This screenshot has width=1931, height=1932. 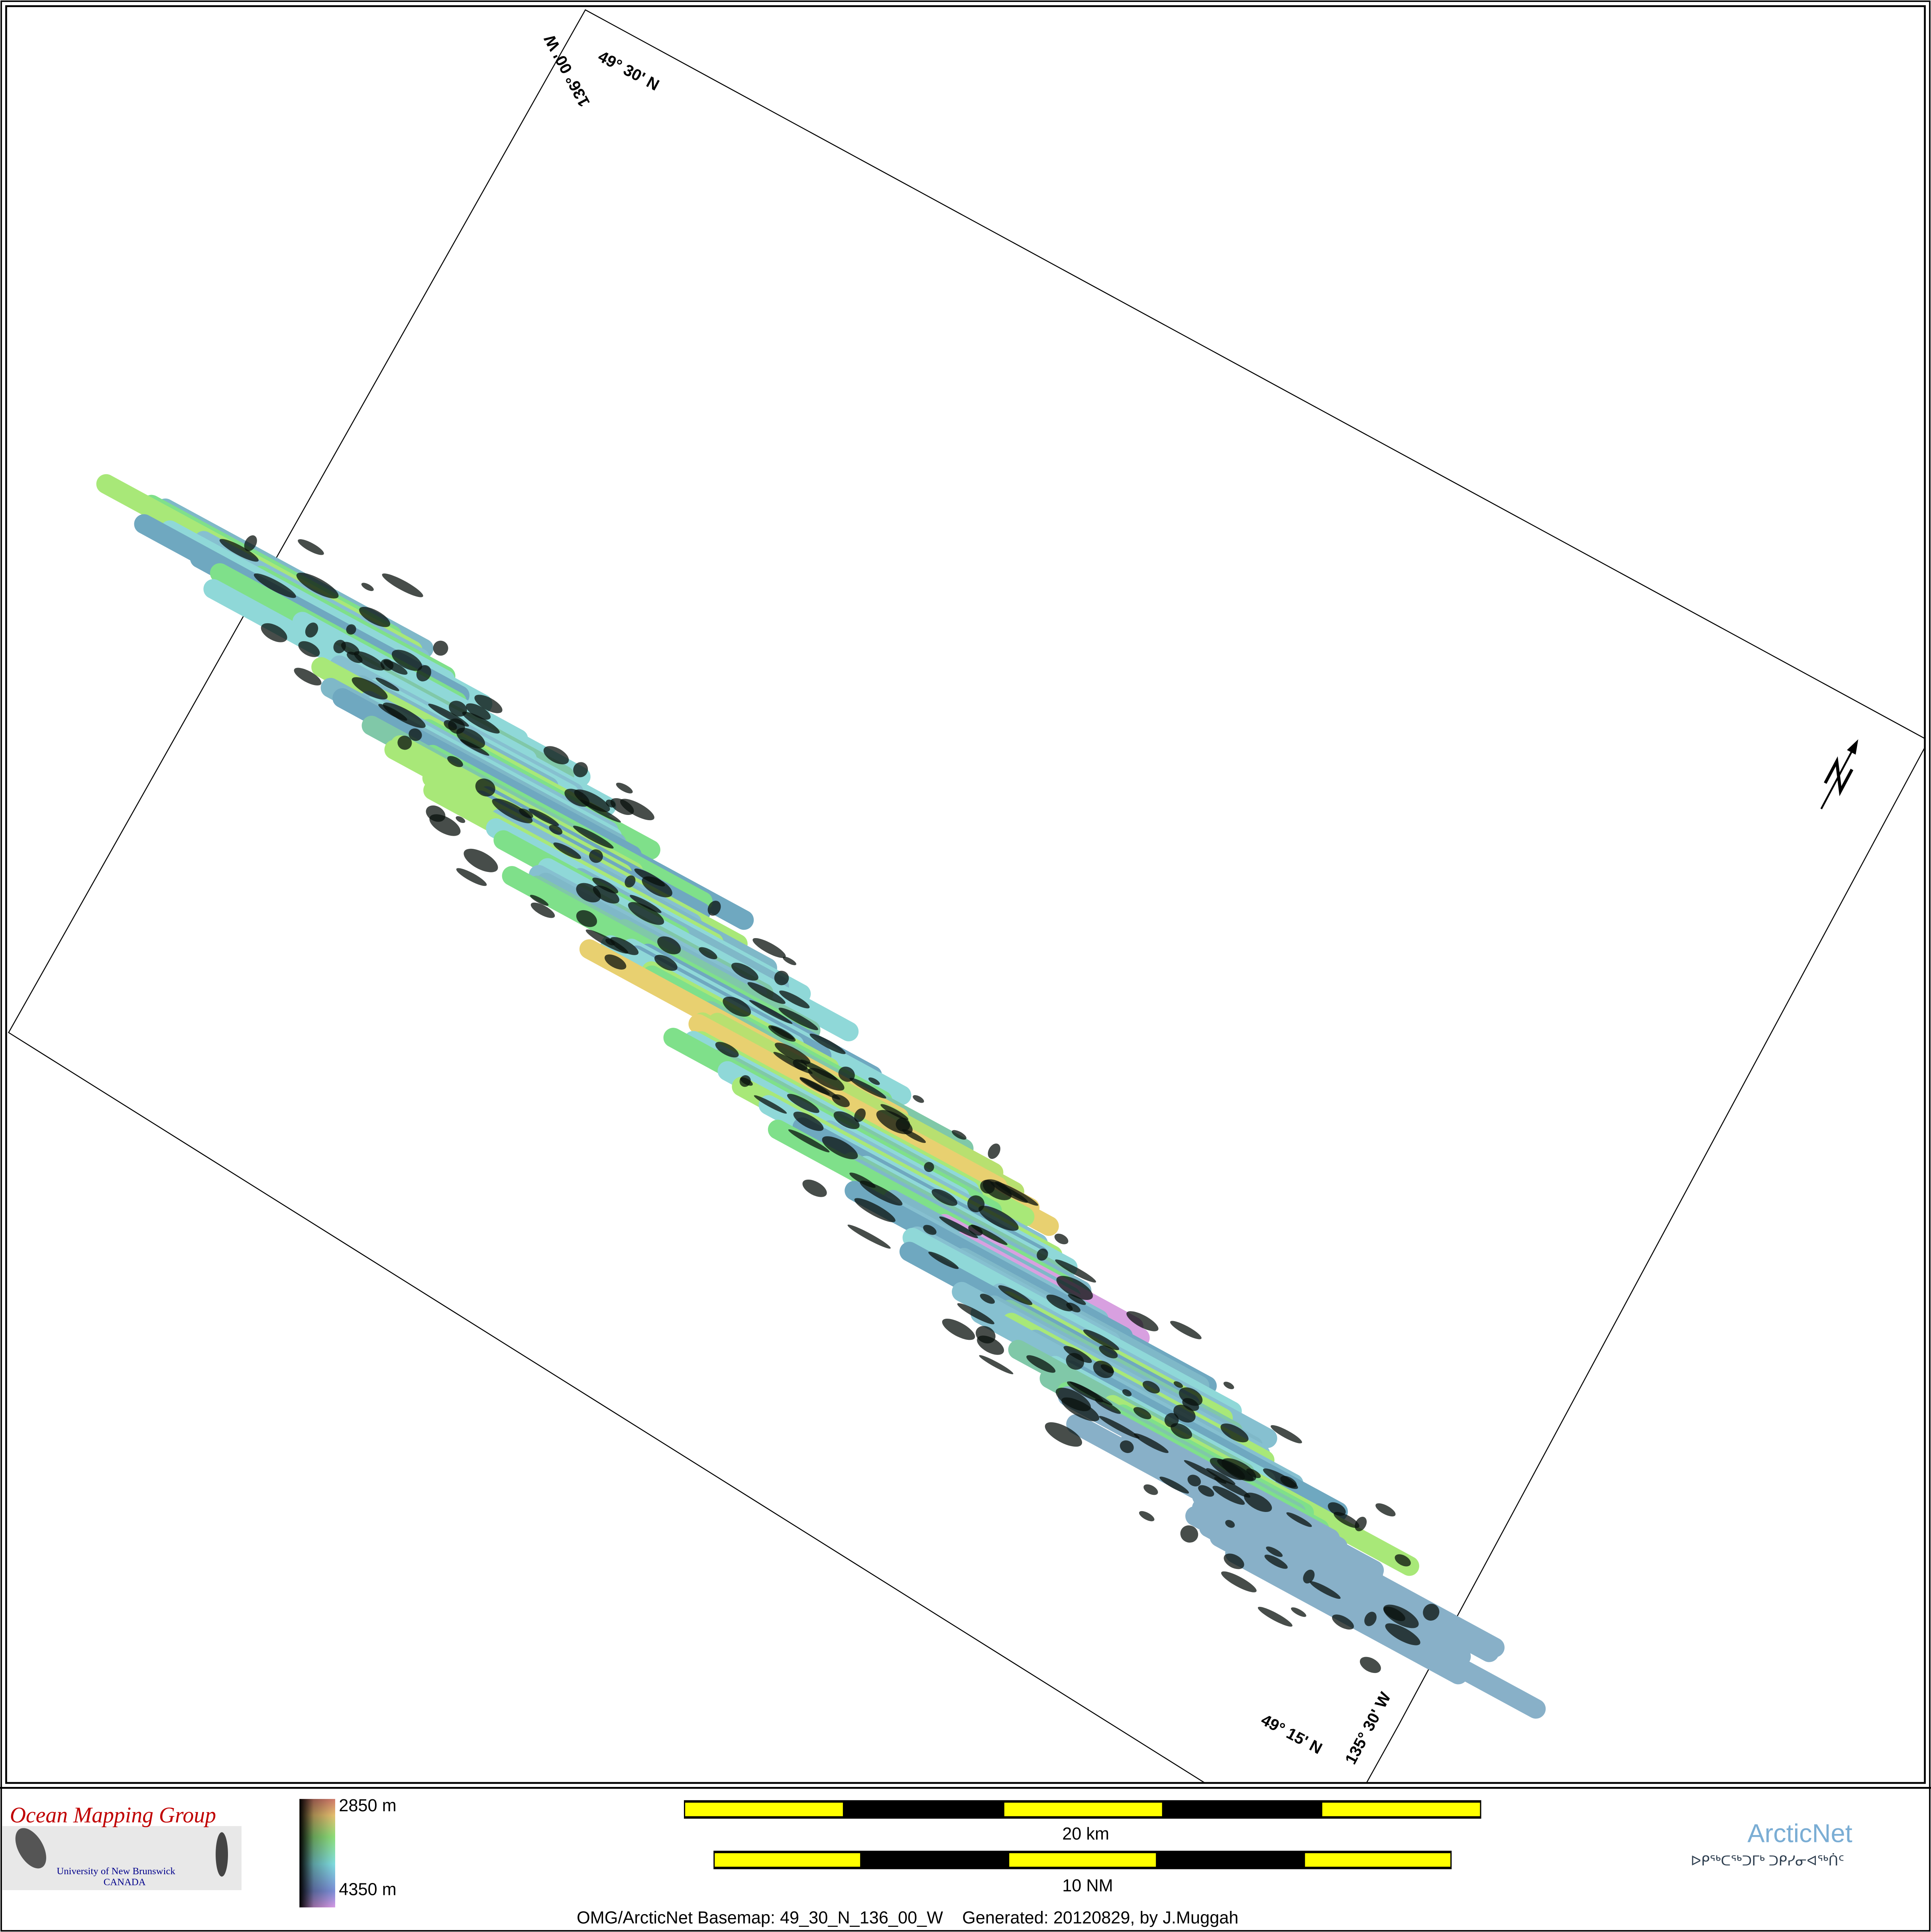 I want to click on swath-strip, so click(x=1346, y=1614).